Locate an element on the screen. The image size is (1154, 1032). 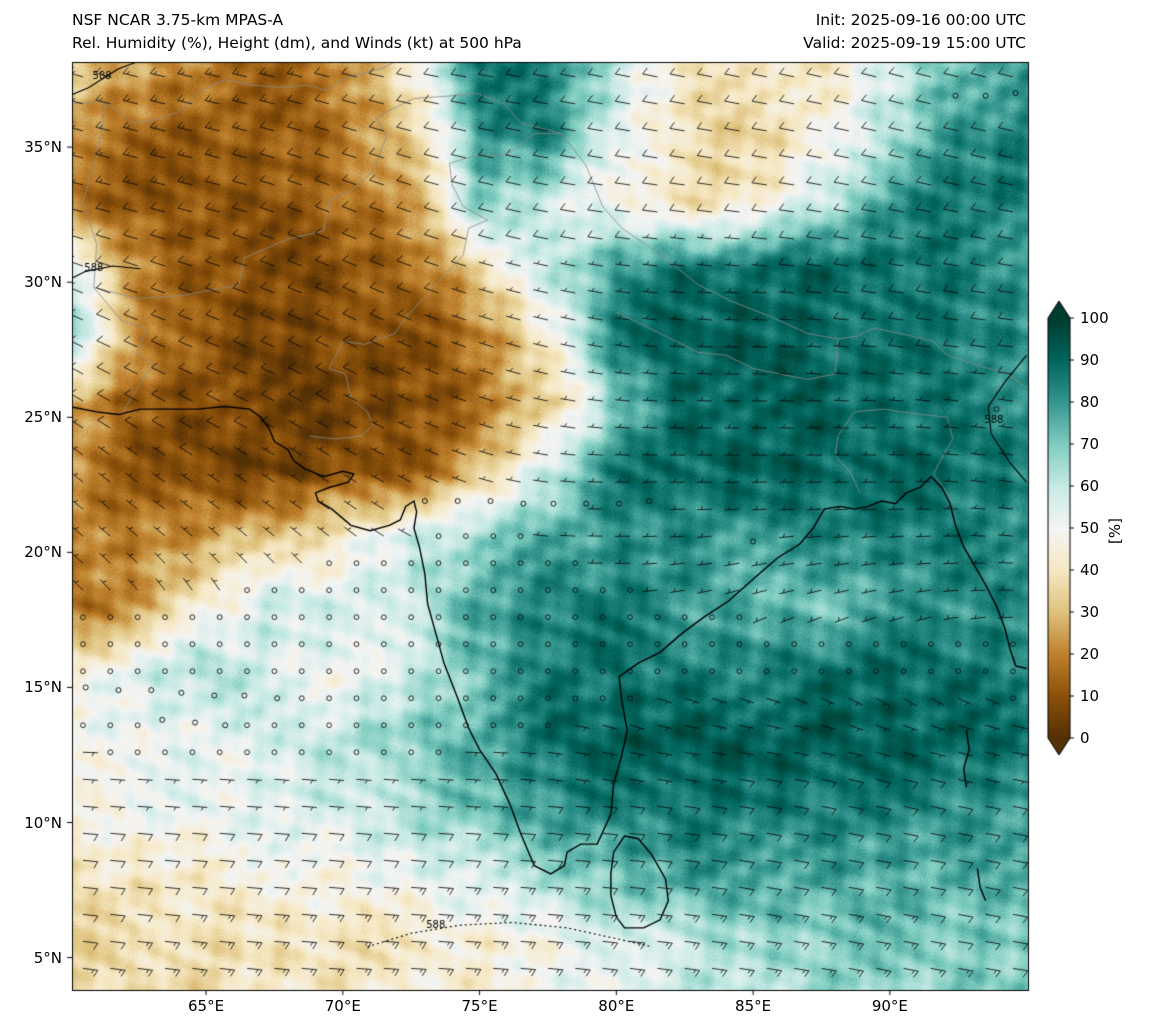
x-tick-label: 70°E is located at coordinates (342, 1006).